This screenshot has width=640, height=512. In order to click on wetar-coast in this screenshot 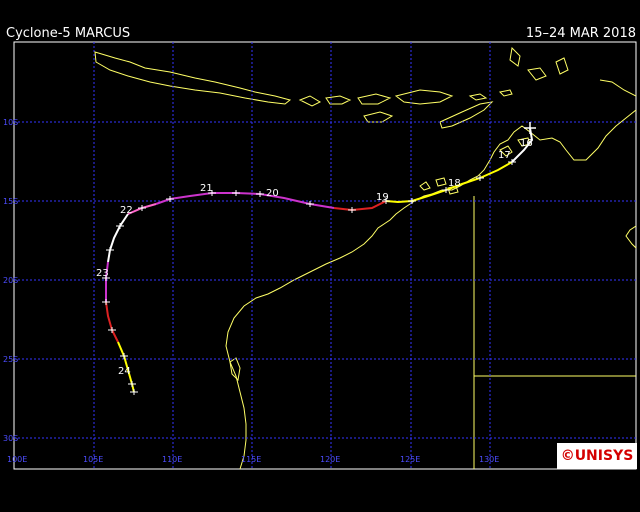, I will do `click(490, 95)`.